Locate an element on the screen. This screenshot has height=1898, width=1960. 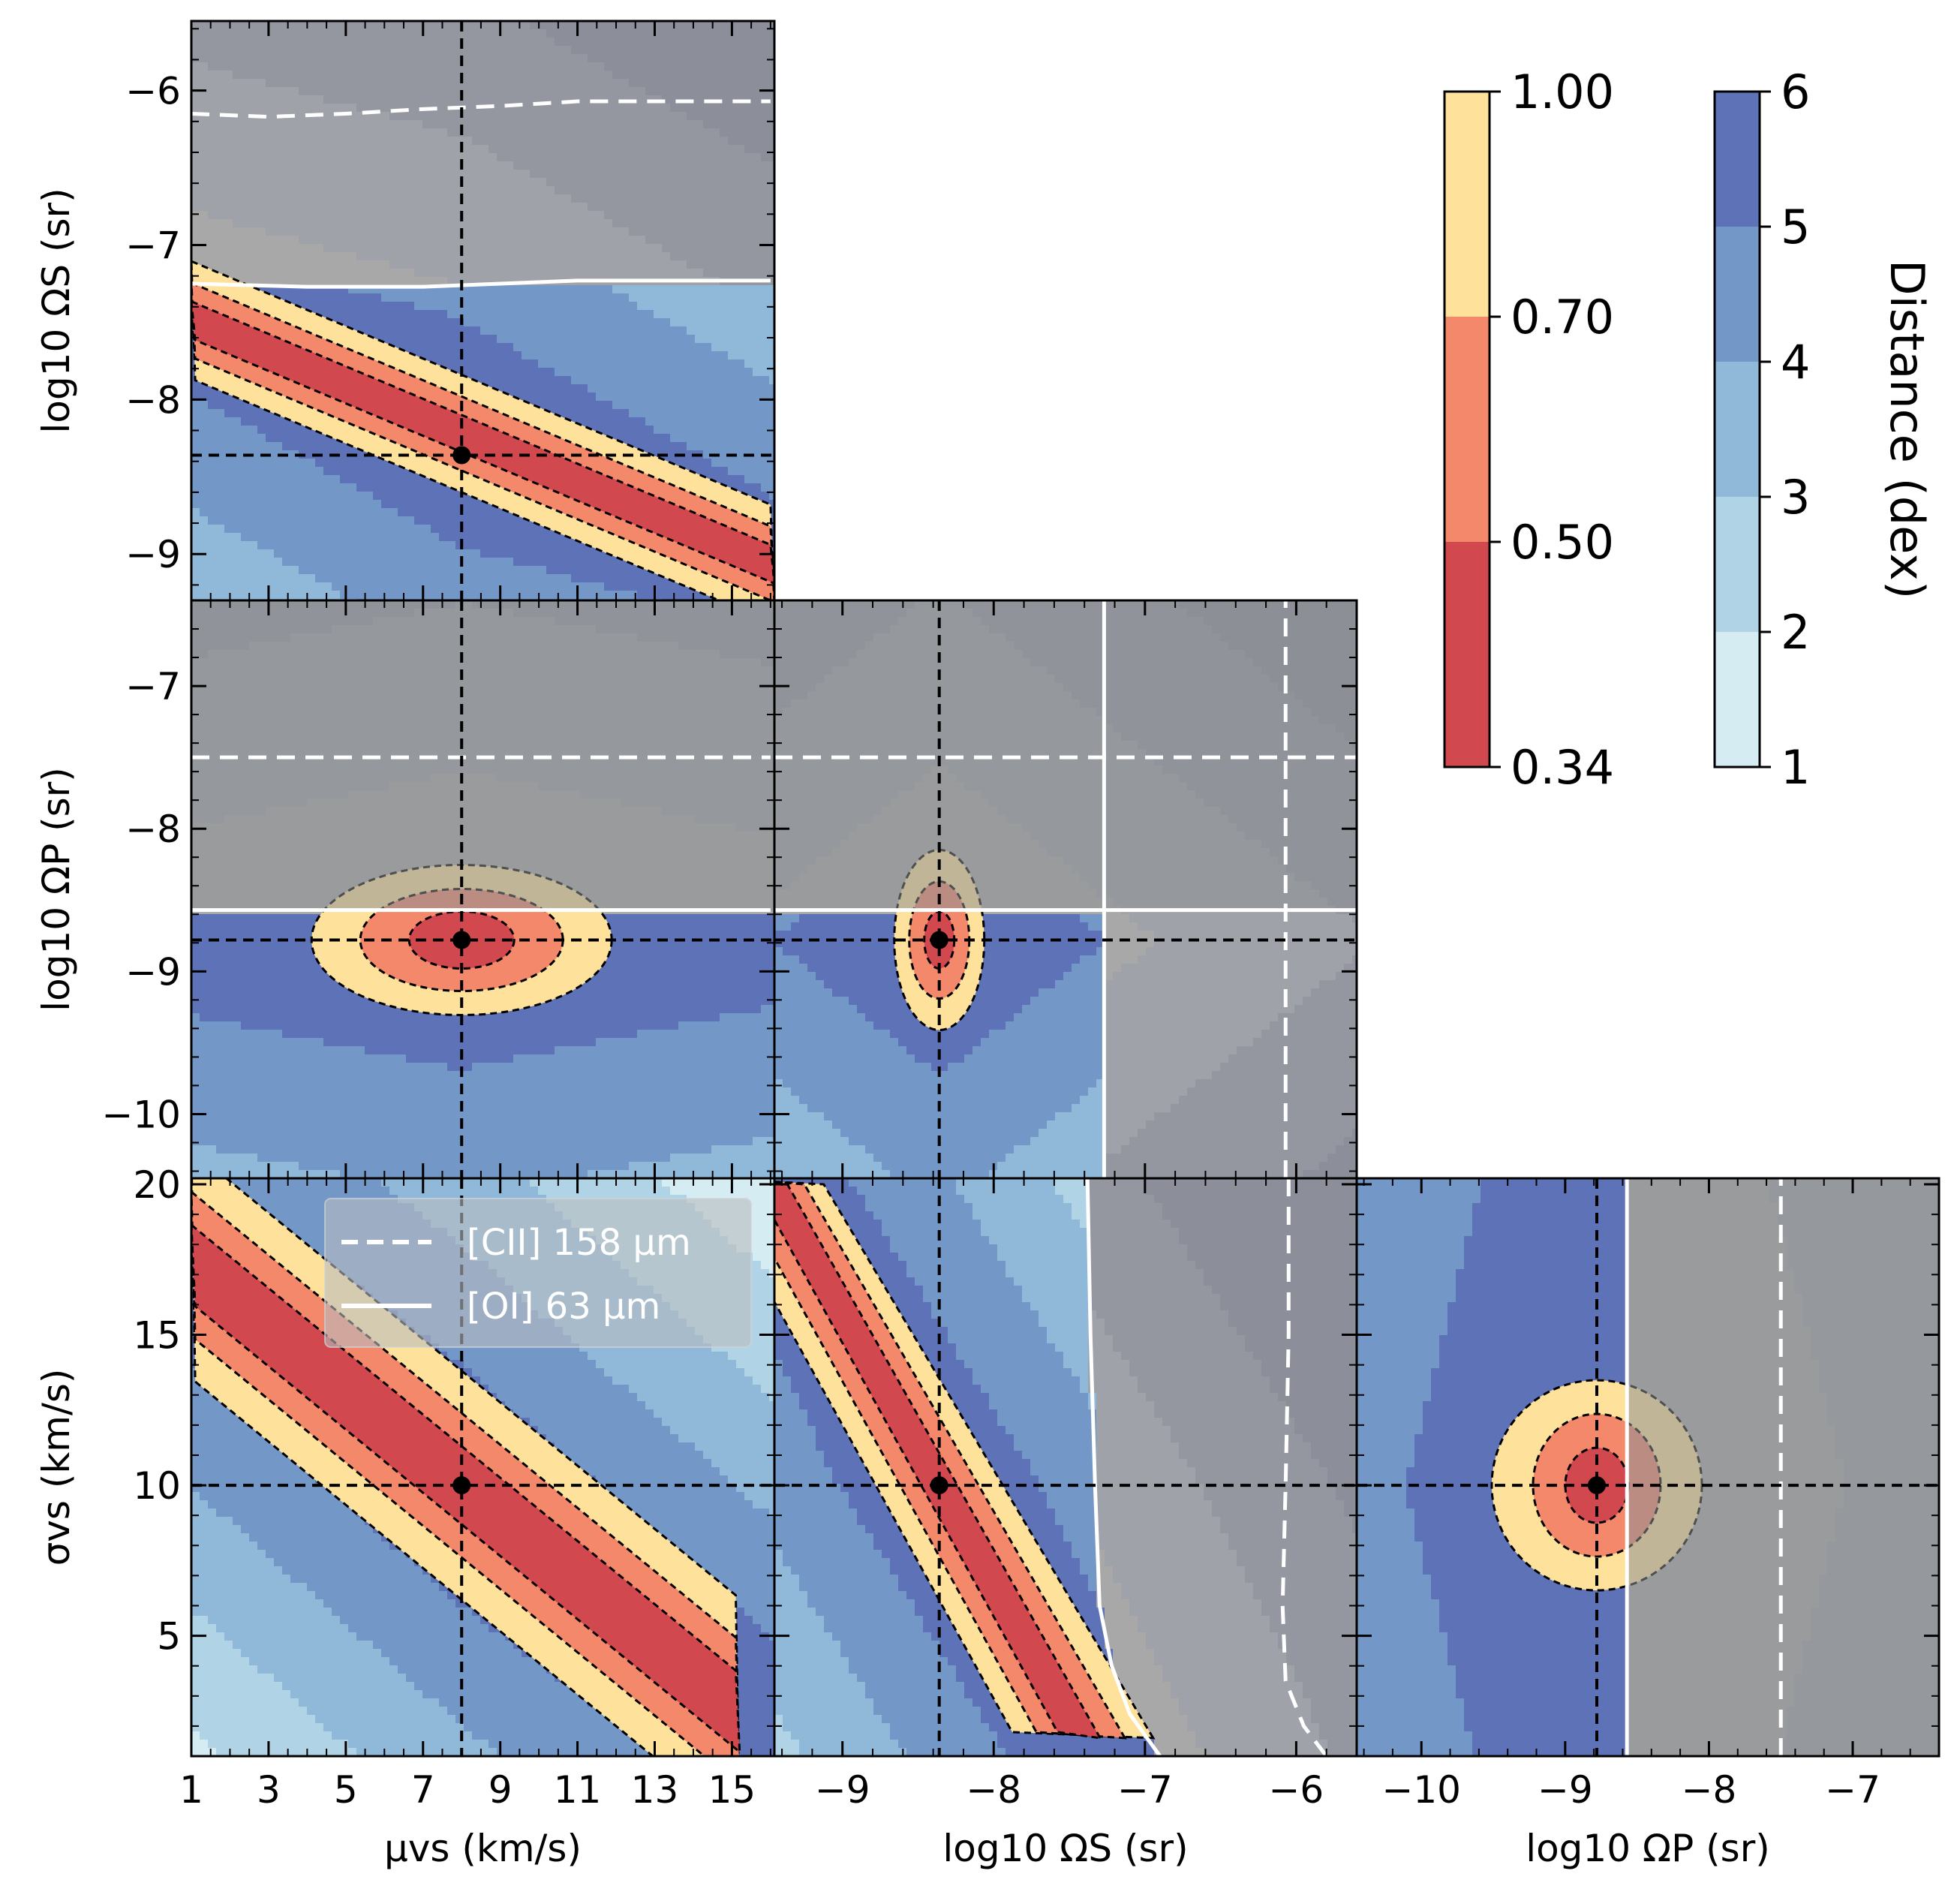
distance-colorbar-tick: 4 is located at coordinates (1795, 362).